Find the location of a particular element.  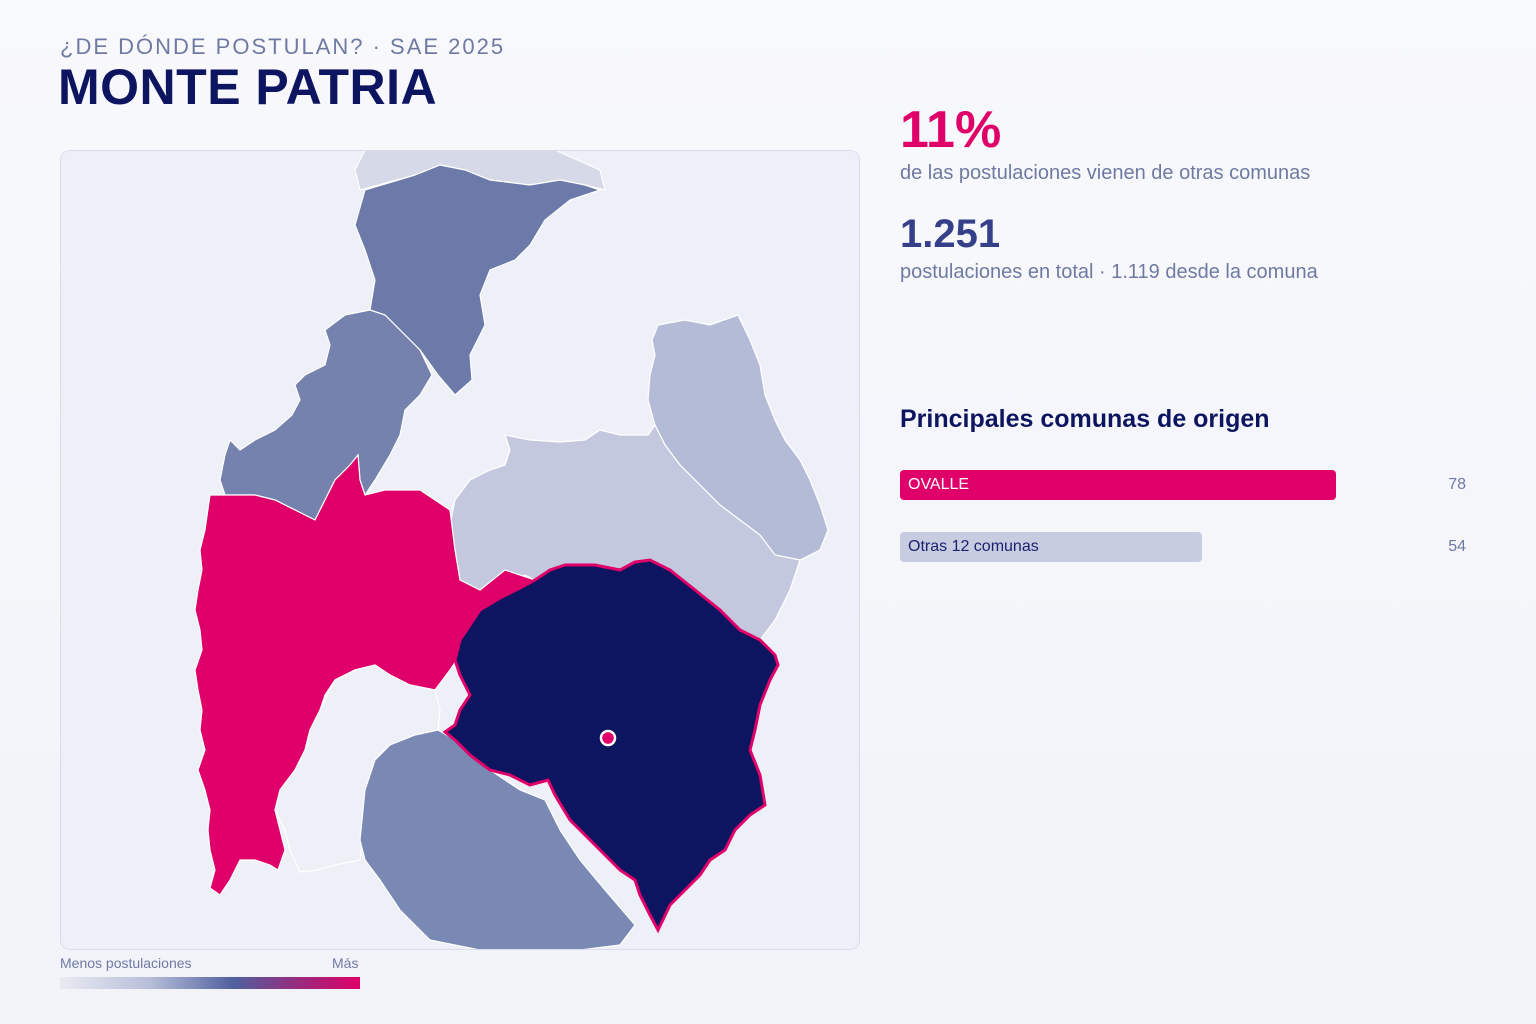

region-top-origin is located at coordinates (364, 674).